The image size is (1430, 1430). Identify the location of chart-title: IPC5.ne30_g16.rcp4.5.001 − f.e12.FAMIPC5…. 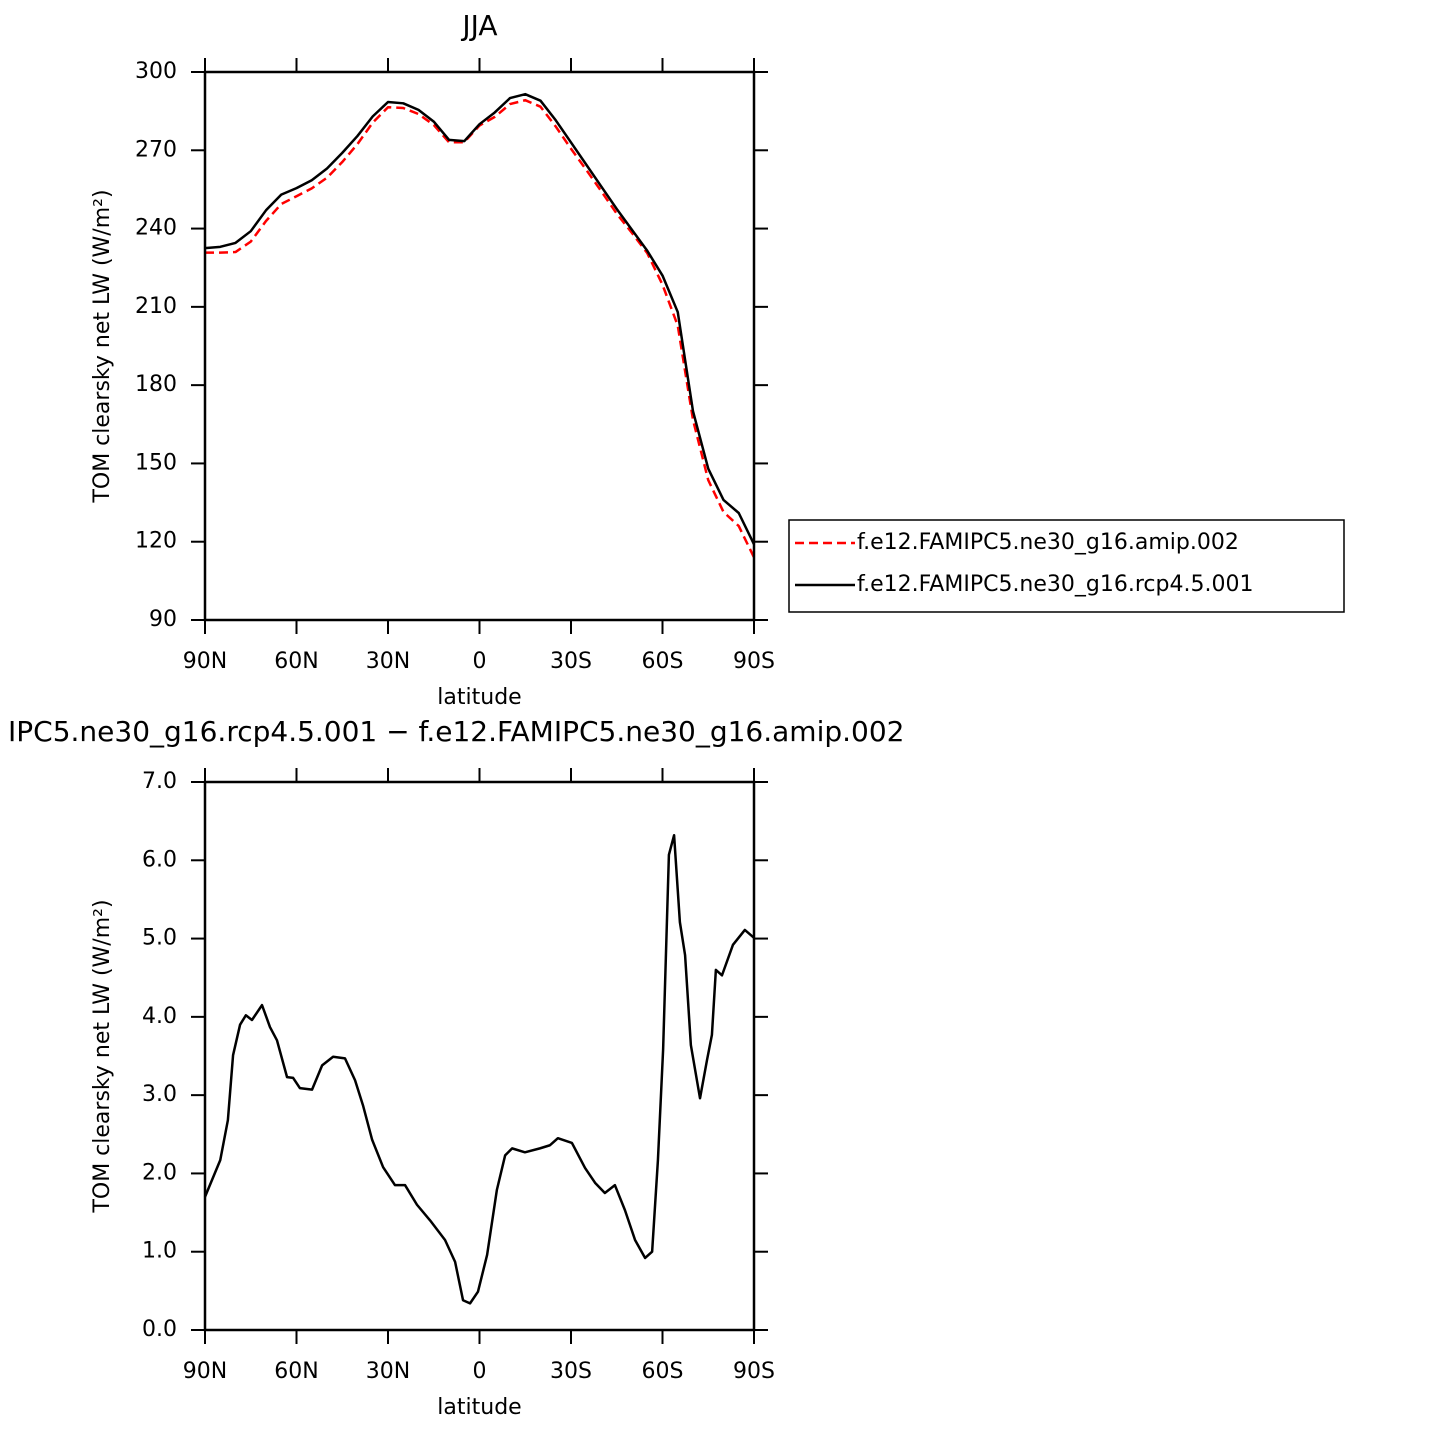
(456, 731).